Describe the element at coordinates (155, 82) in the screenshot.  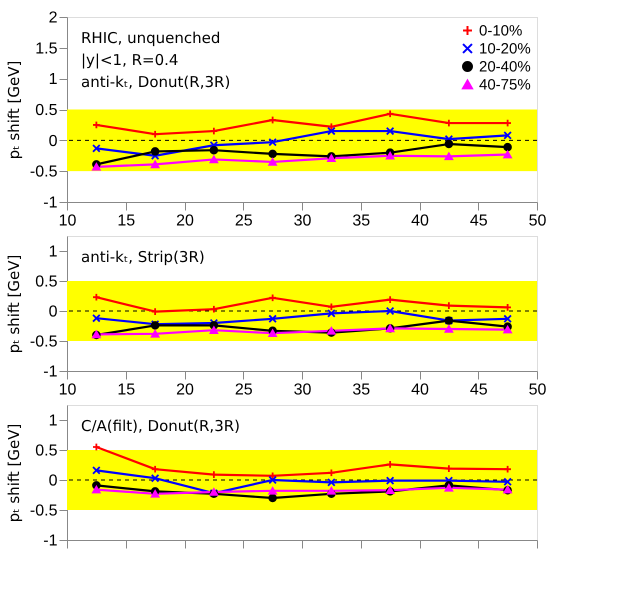
I see `annotation: anti-kₜ, Donut(R,3R)` at that location.